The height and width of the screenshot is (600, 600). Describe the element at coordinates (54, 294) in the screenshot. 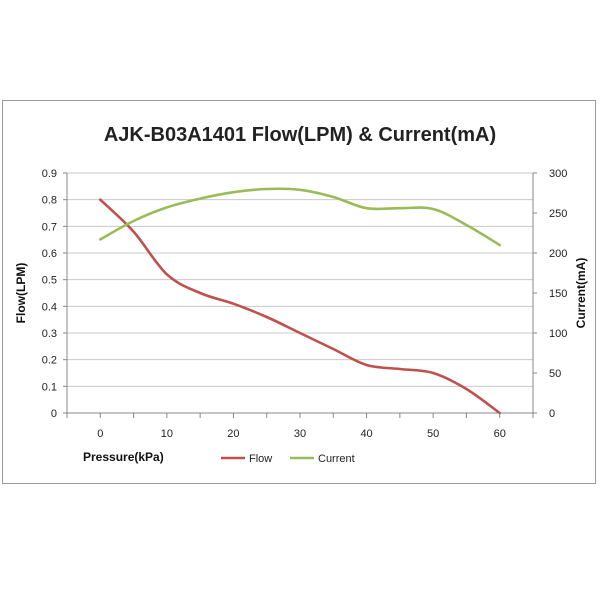

I see `left-axis-ticks: 0 0.1 0.2 0.3 0.4 0.5 0.6 0.7 0.8 0.9` at that location.